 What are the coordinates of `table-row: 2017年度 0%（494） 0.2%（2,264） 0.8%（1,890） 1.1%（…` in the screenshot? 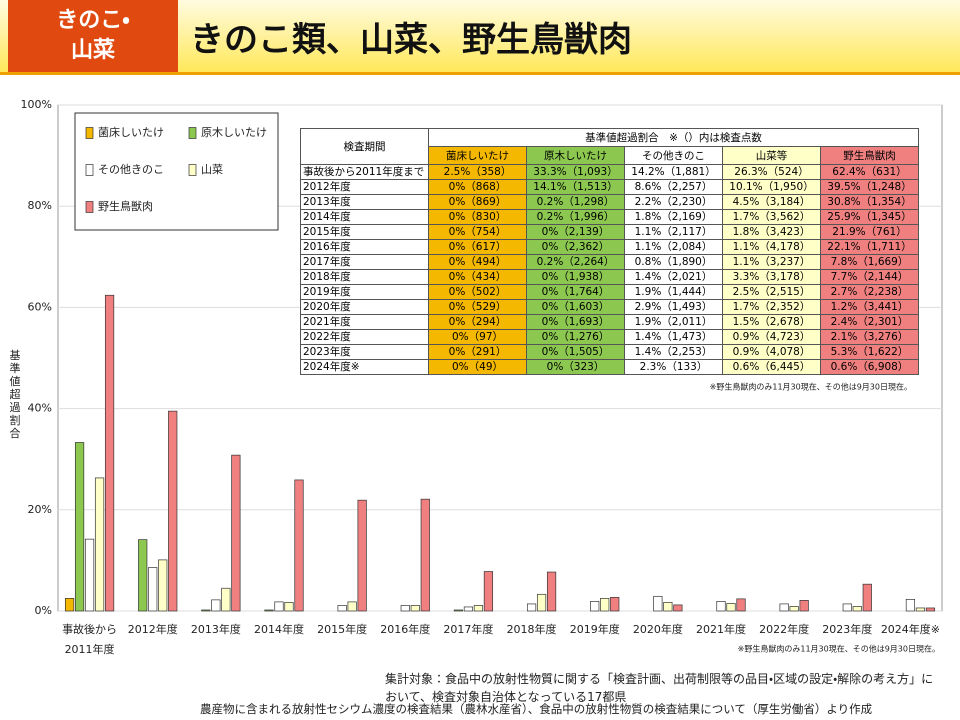 It's located at (610, 262).